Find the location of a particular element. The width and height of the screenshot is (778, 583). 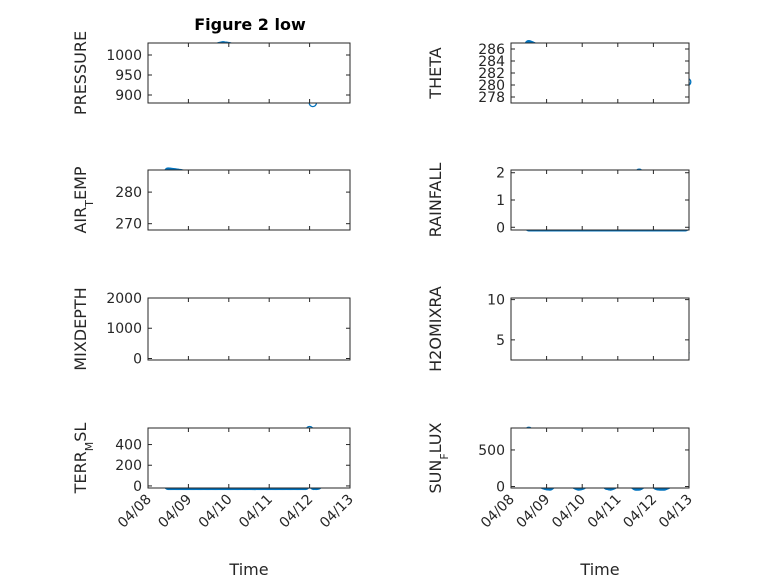

y-tick-label: 950 is located at coordinates (128, 76).